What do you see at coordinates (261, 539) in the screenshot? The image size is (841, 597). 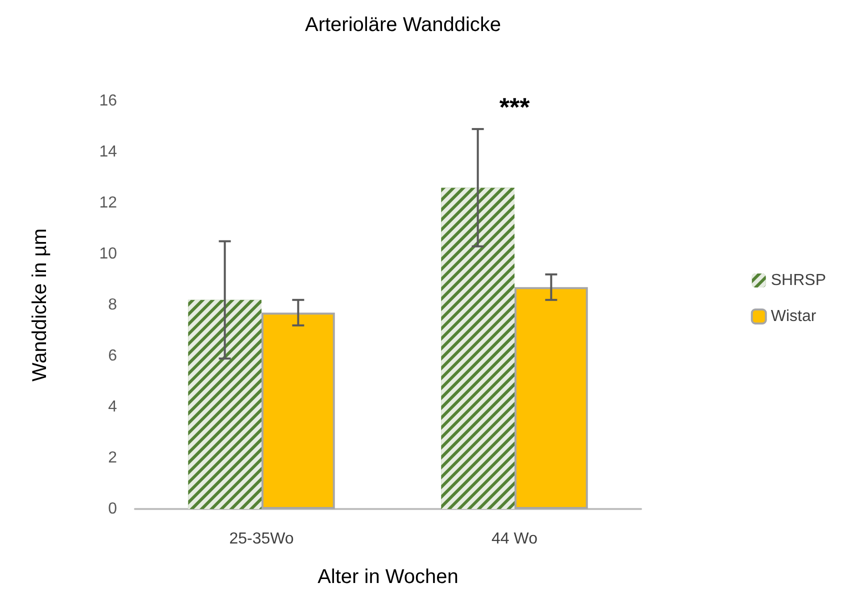 I see `x-tick-label: 25-35Wo` at bounding box center [261, 539].